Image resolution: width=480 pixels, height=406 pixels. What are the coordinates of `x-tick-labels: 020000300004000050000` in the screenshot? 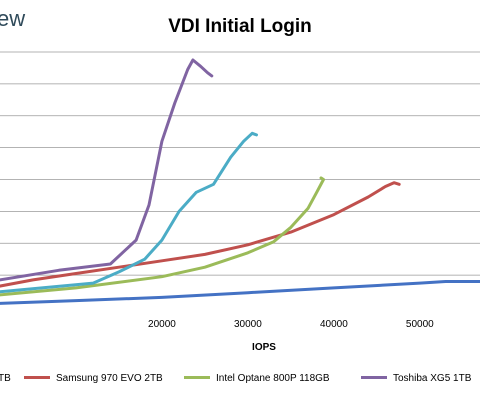 It's located at (291, 324).